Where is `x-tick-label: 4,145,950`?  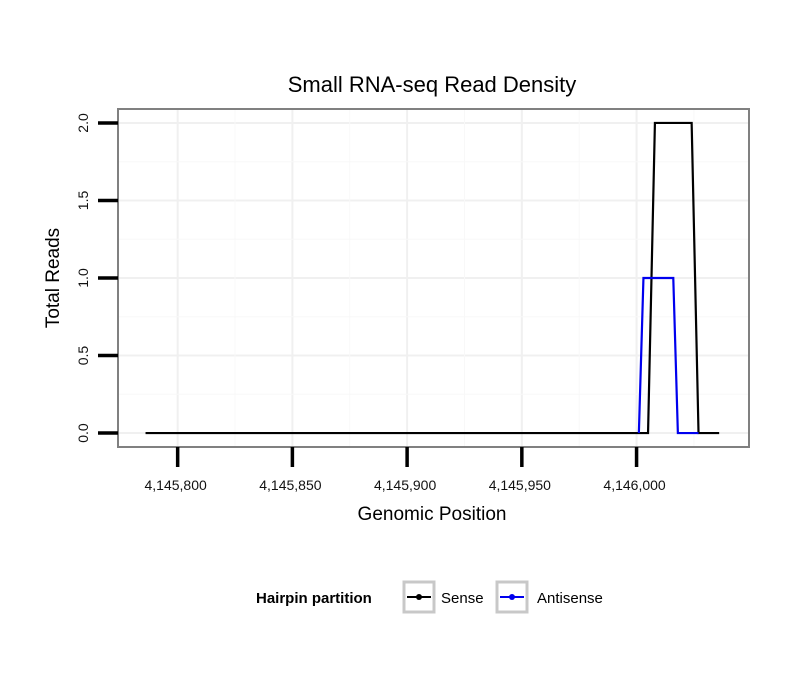 x-tick-label: 4,145,950 is located at coordinates (520, 485).